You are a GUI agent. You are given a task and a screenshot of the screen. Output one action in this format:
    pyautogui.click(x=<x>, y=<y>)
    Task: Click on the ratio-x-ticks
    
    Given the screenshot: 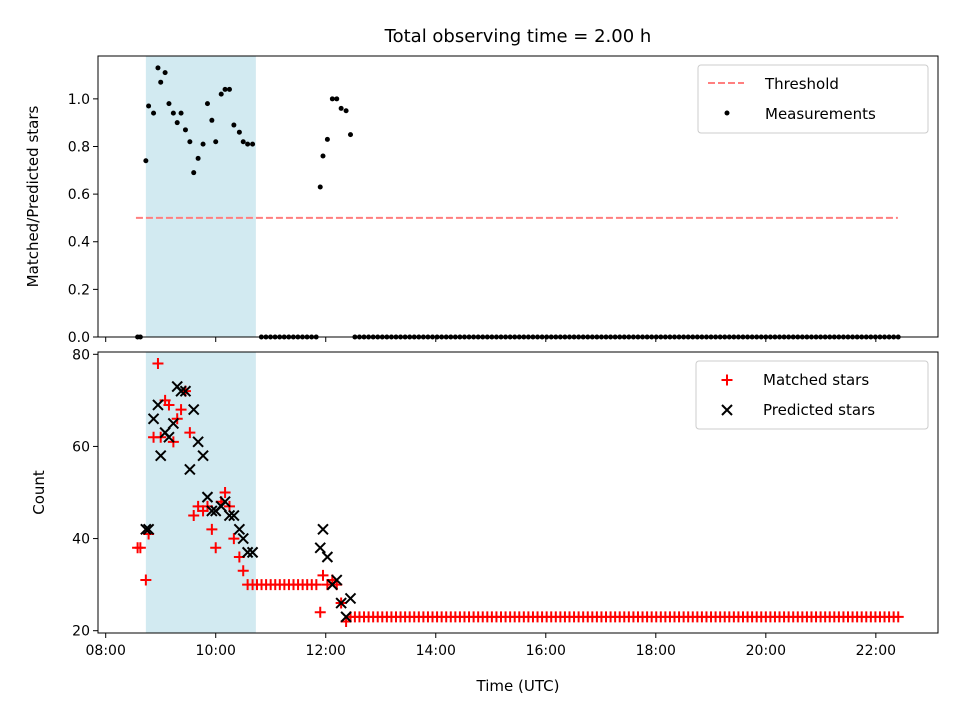 What is the action you would take?
    pyautogui.click(x=491, y=339)
    